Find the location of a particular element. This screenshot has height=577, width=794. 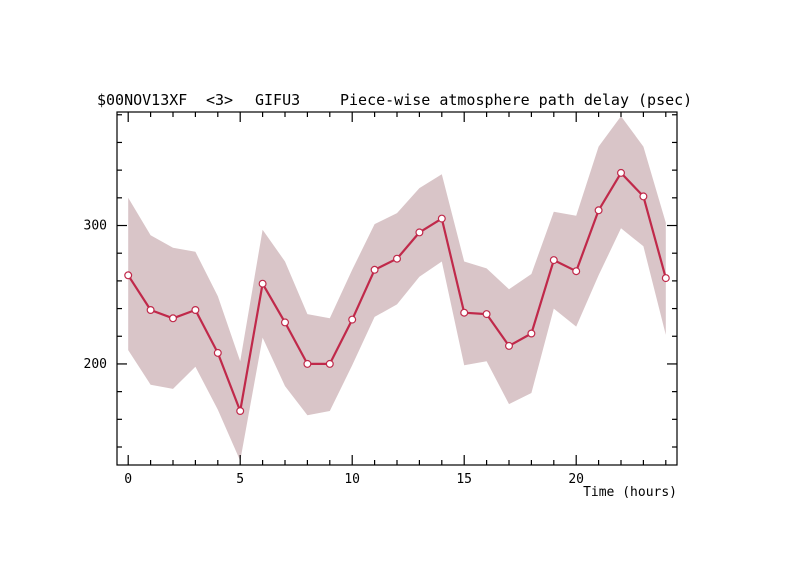

y-tick-label: 300 is located at coordinates (95, 226).